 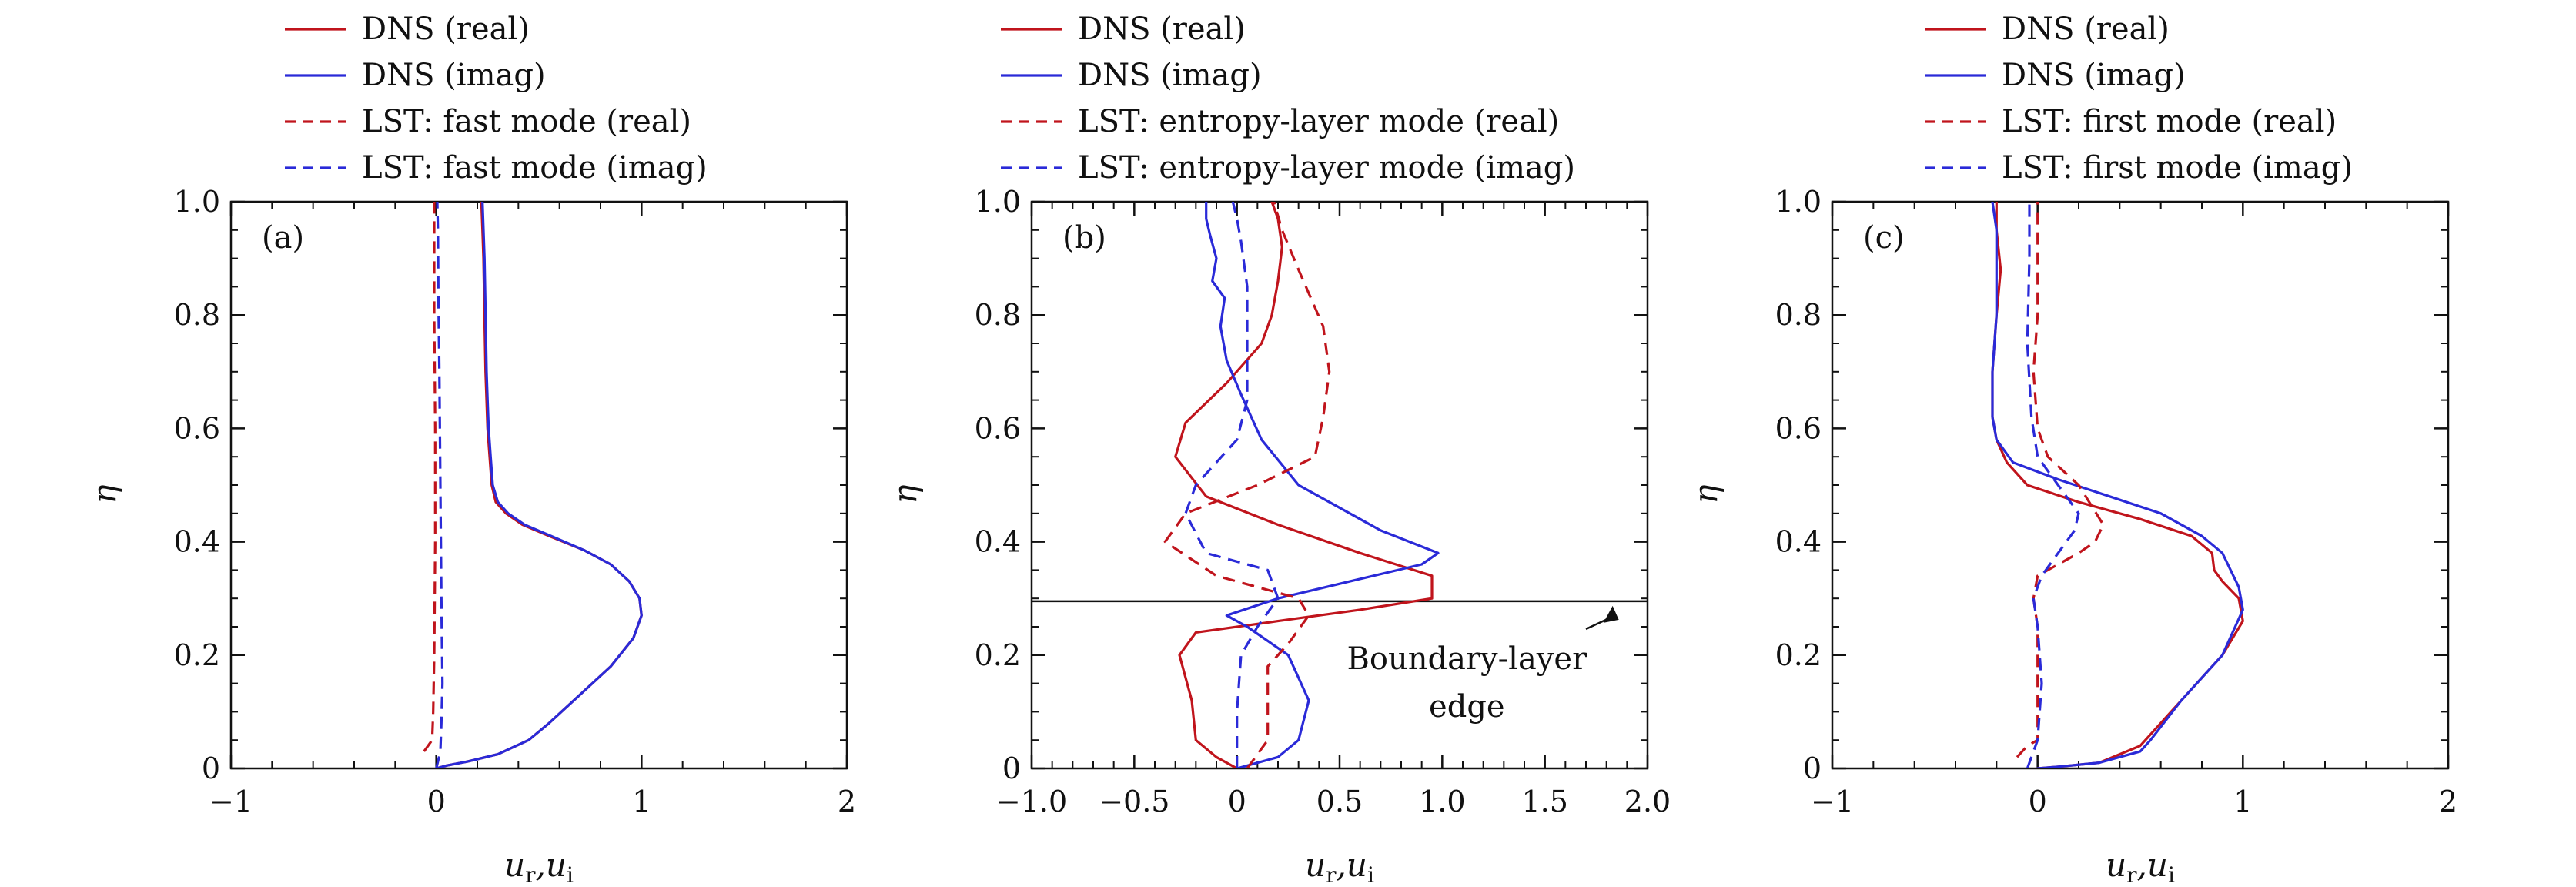 What do you see at coordinates (1884, 238) in the screenshot?
I see `panel-label: (c)` at bounding box center [1884, 238].